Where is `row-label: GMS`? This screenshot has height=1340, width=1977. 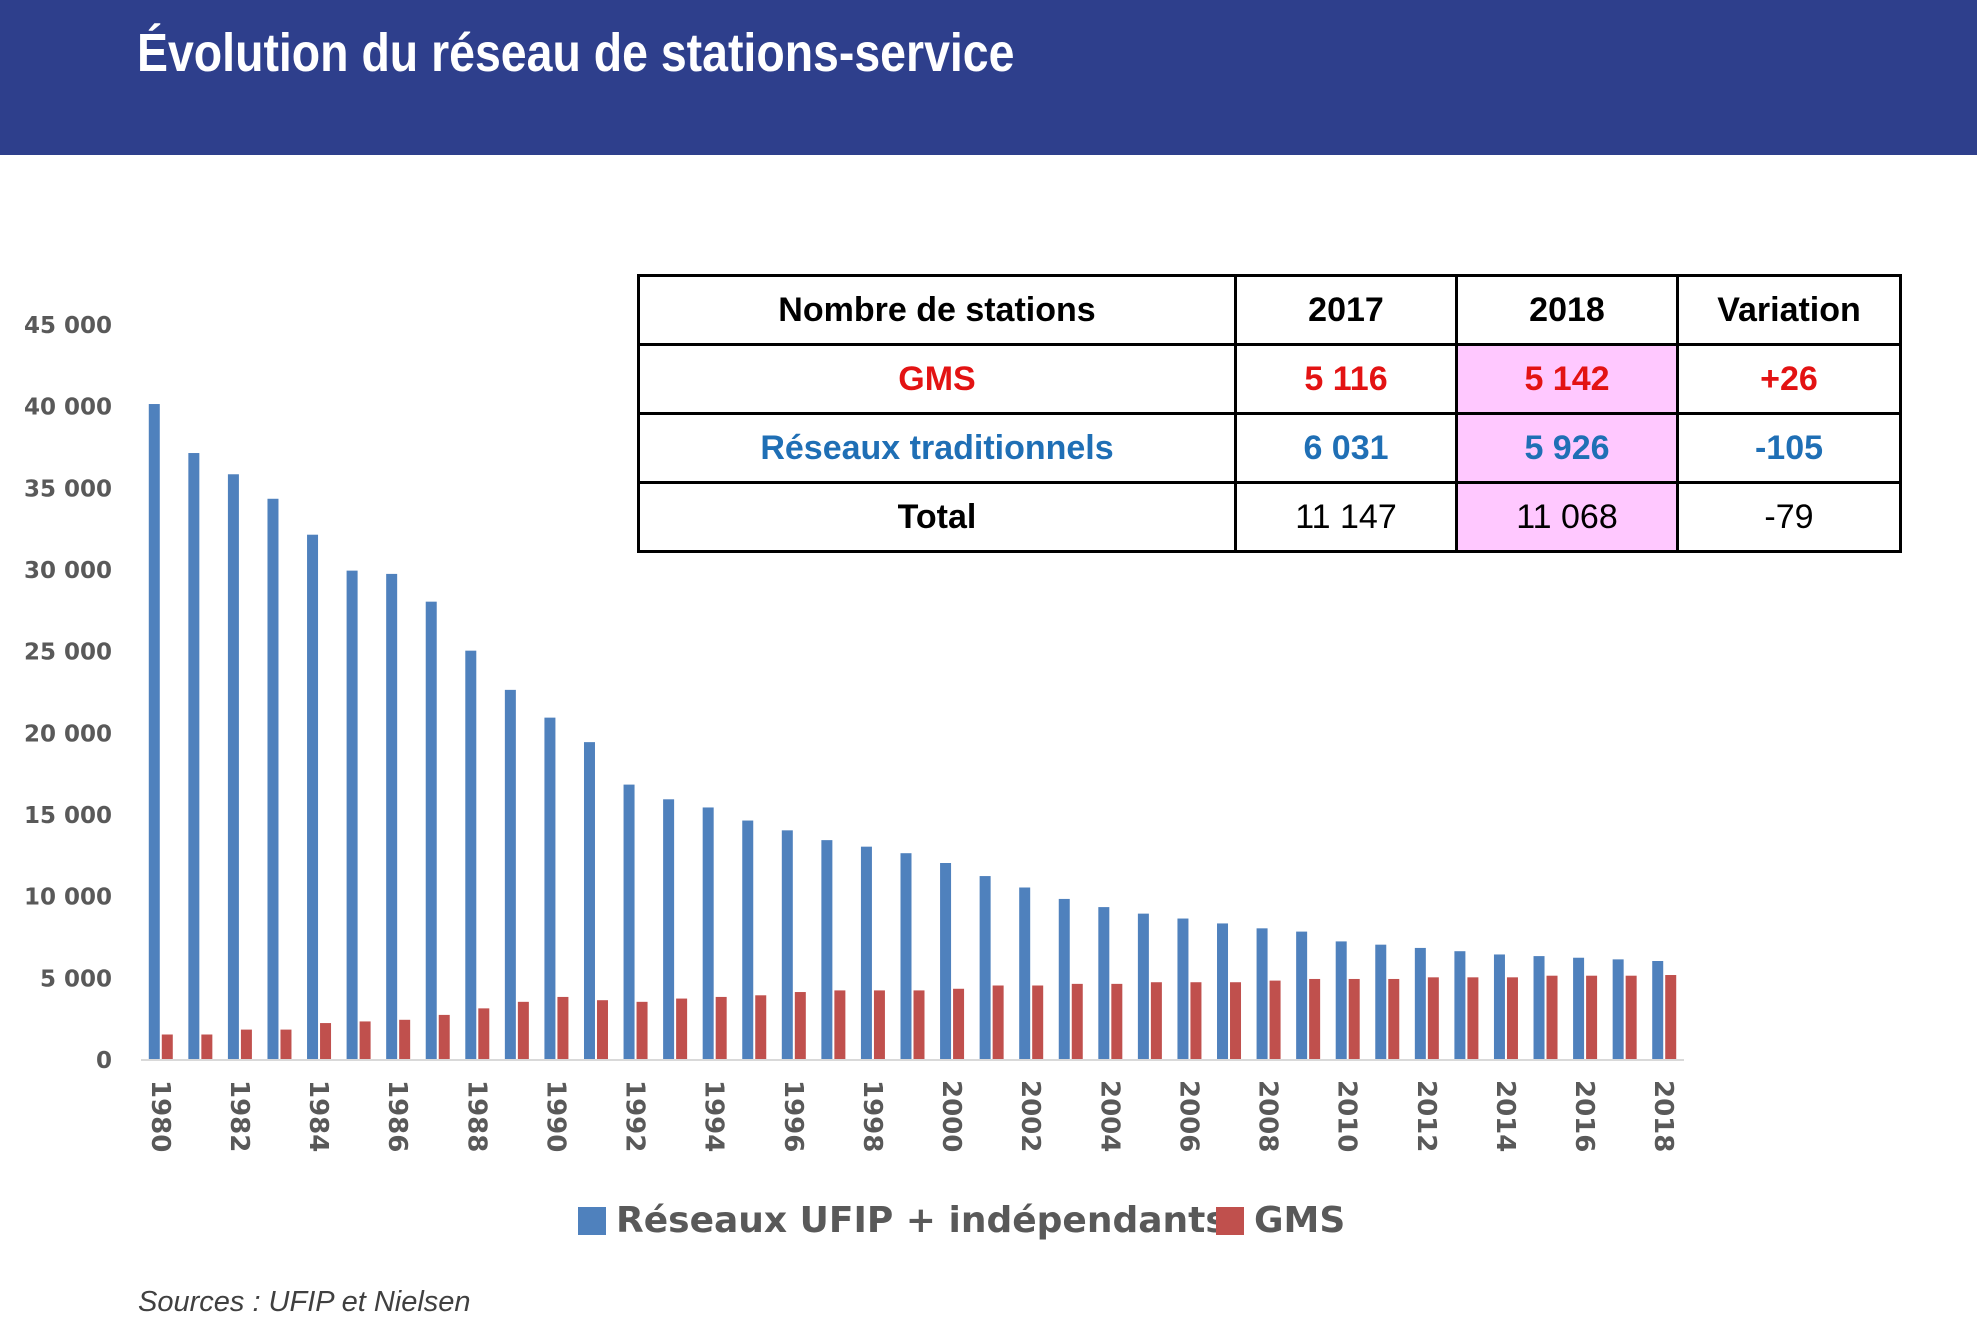 row-label: GMS is located at coordinates (937, 379).